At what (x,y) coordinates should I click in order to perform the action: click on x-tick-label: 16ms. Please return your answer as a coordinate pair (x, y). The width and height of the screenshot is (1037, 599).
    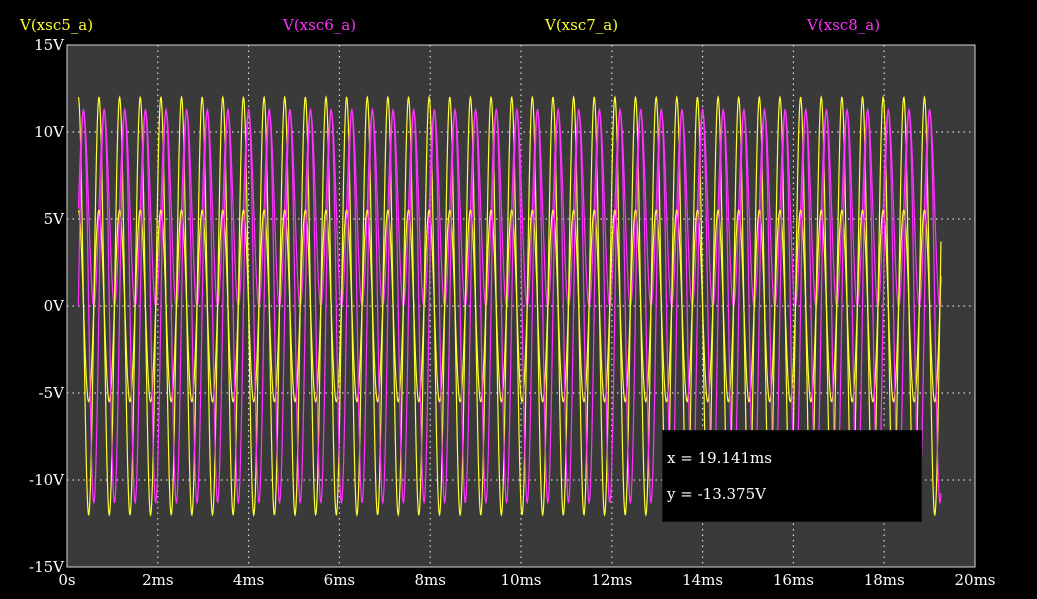
    Looking at the image, I should click on (793, 580).